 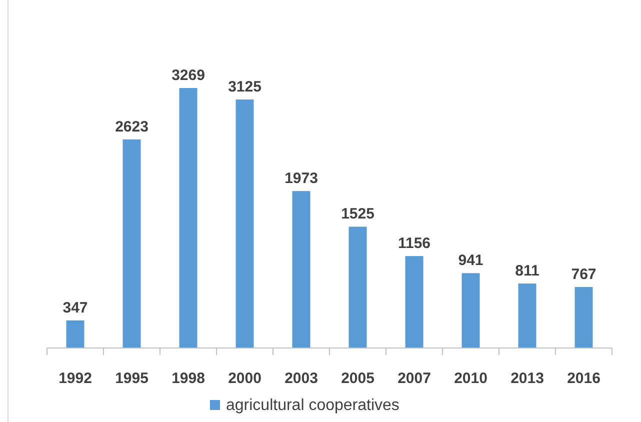 What do you see at coordinates (131, 127) in the screenshot?
I see `data-label: 2623` at bounding box center [131, 127].